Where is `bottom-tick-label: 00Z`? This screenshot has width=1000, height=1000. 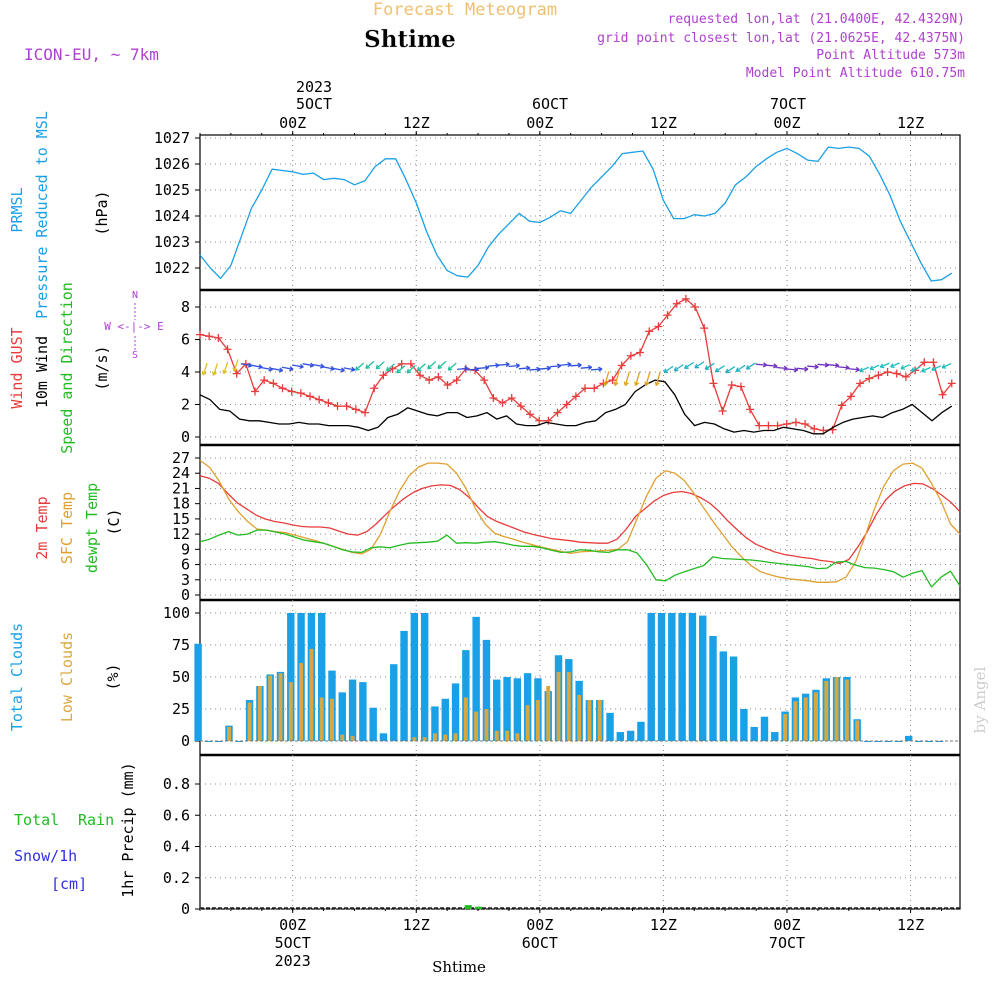
bottom-tick-label: 00Z is located at coordinates (539, 925).